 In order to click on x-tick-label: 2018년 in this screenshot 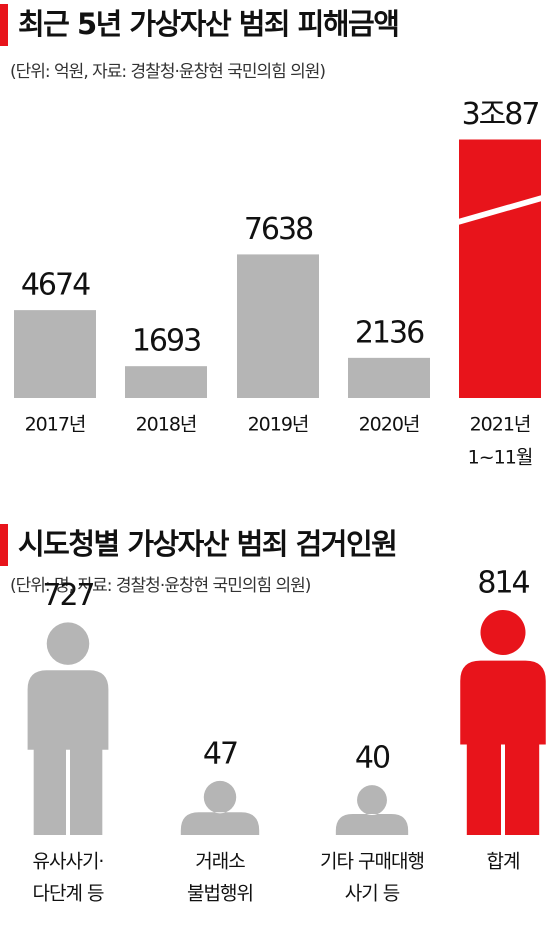, I will do `click(166, 425)`.